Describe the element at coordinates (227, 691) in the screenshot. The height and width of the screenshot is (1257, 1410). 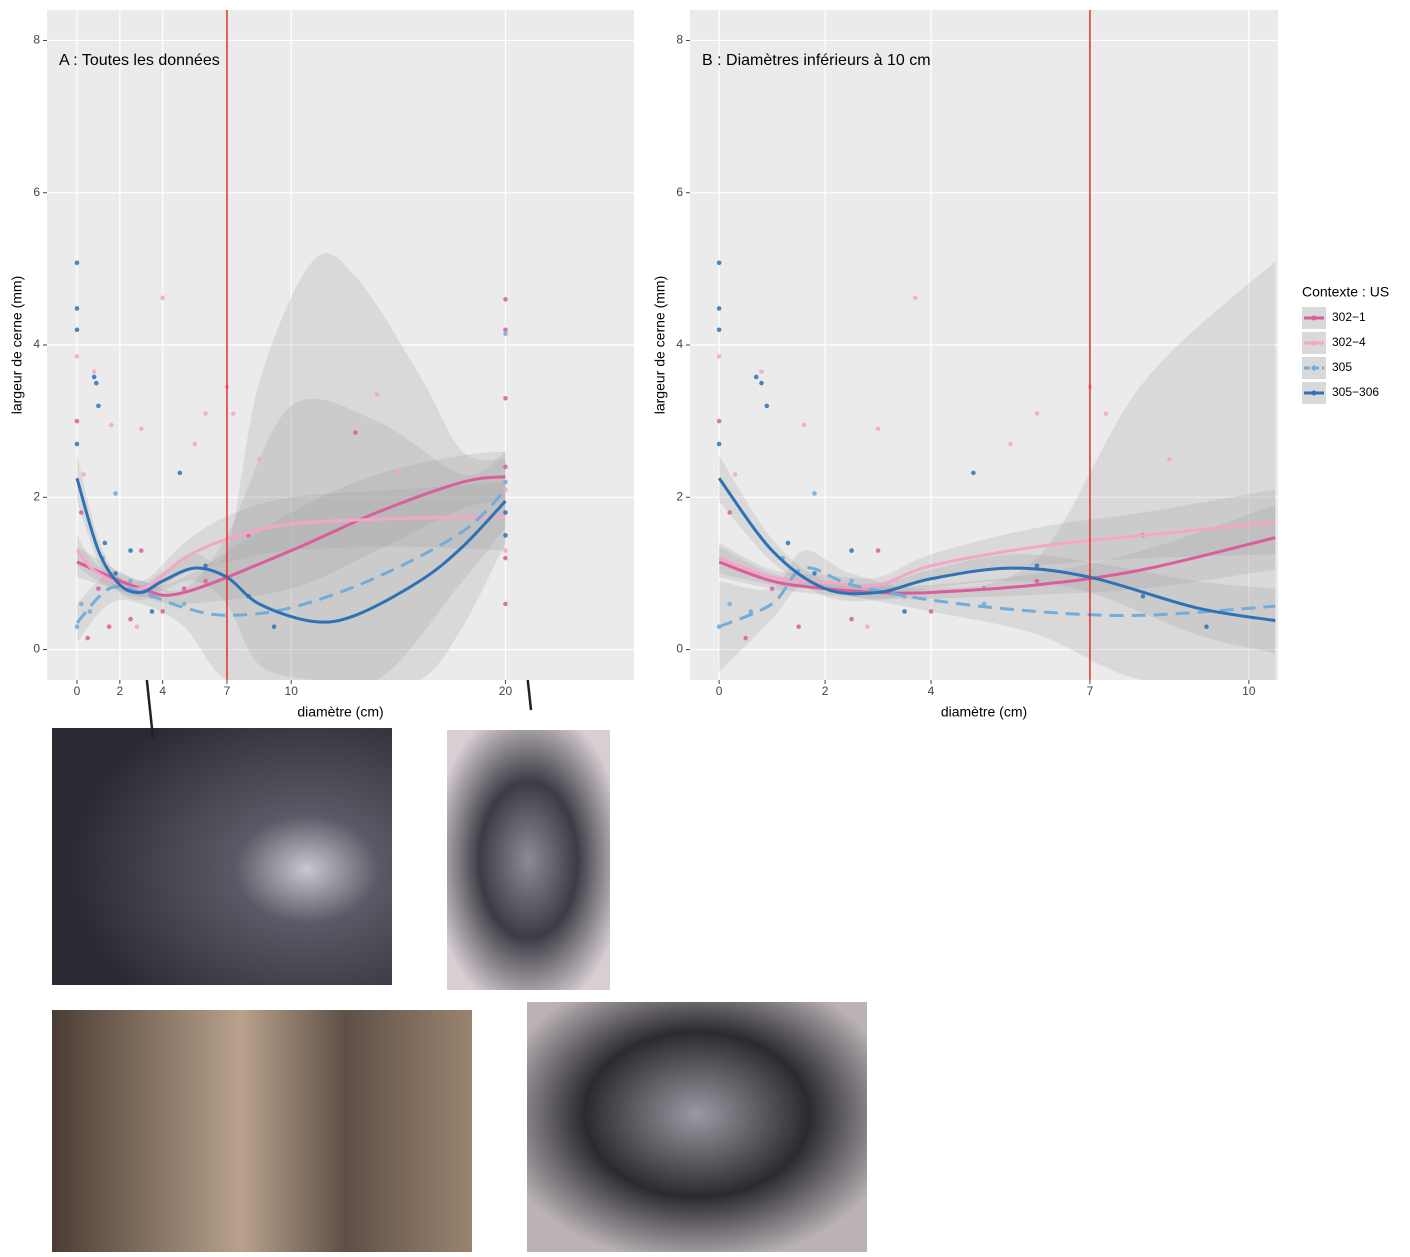
I see `x-tick-label: 7` at that location.